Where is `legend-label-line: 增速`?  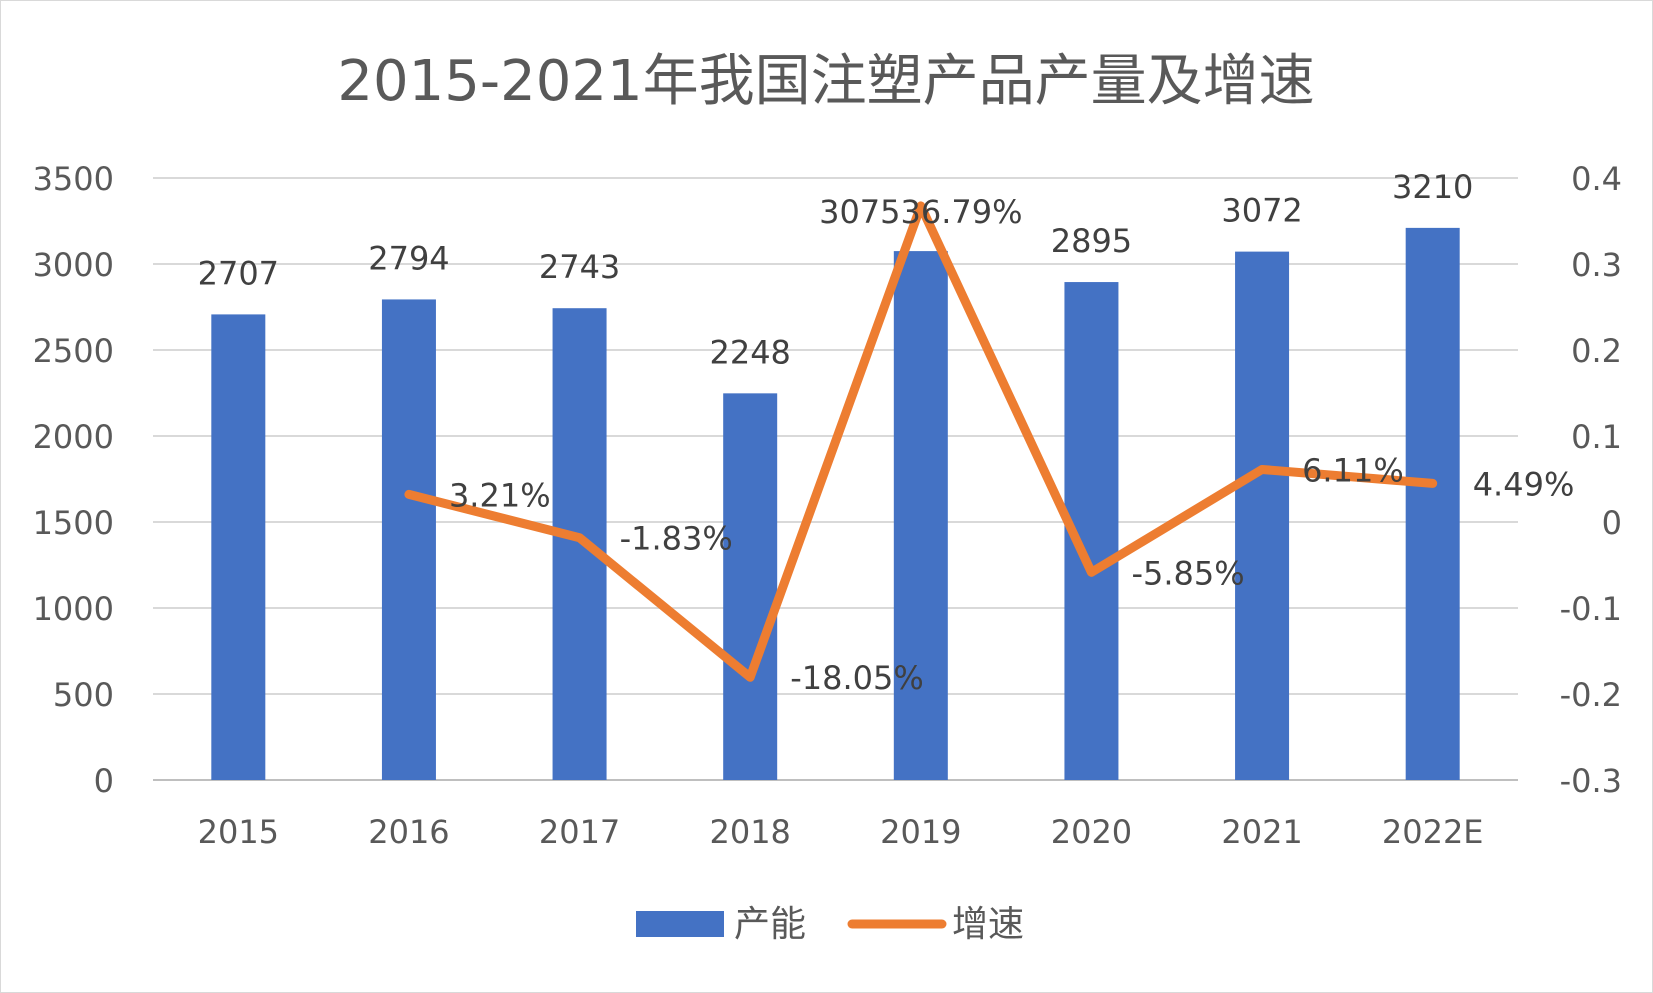 legend-label-line: 增速 is located at coordinates (988, 924).